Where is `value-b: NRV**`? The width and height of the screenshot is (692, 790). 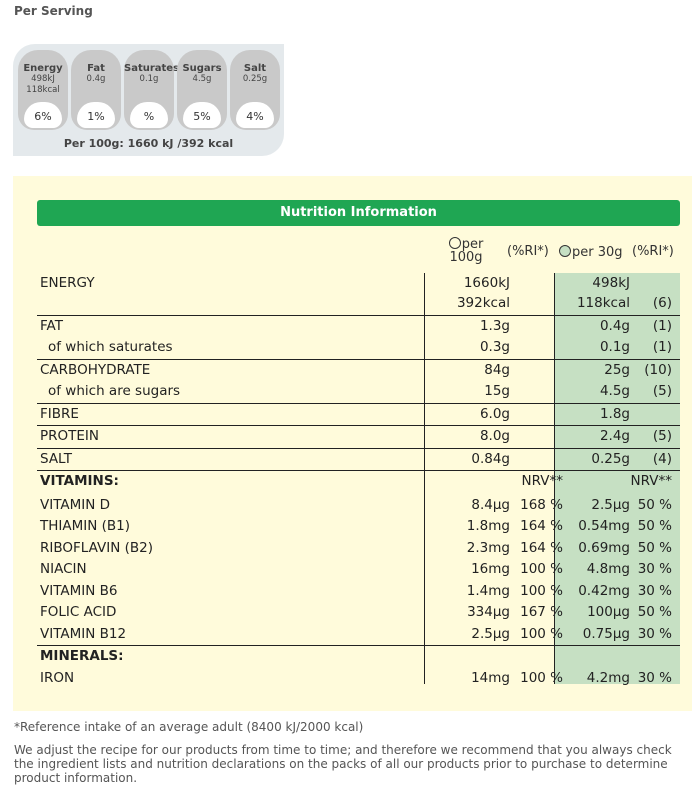
value-b: NRV** is located at coordinates (542, 481).